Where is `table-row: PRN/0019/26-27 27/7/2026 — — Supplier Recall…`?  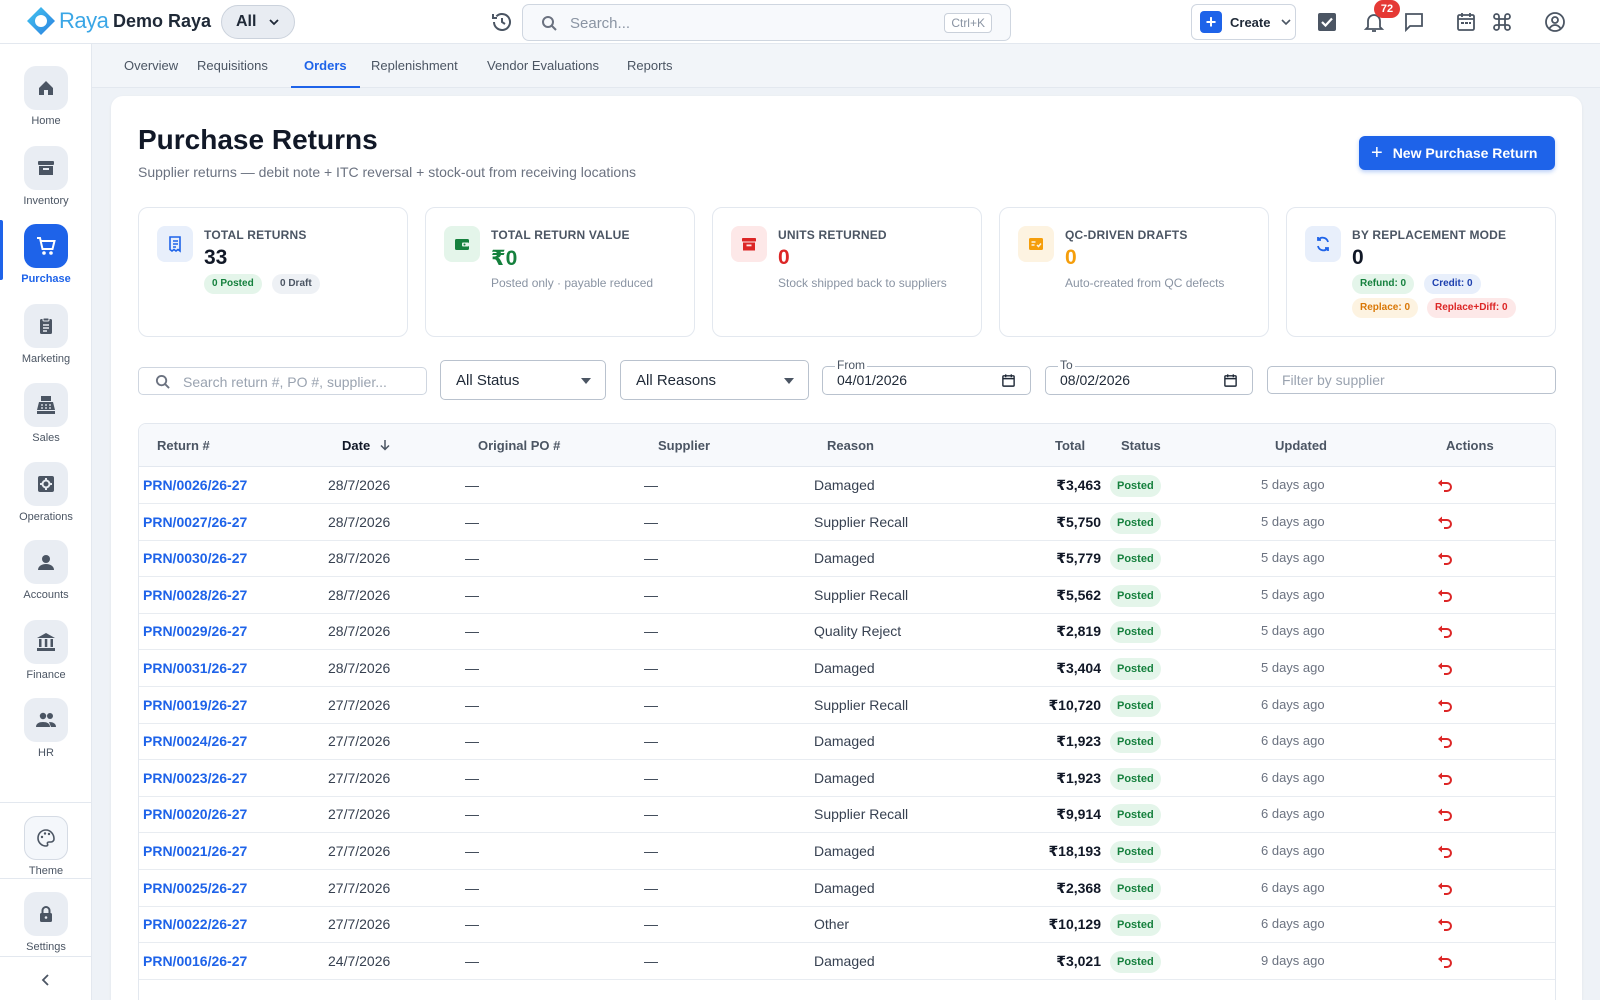 table-row: PRN/0019/26-27 27/7/2026 — — Supplier Recall… is located at coordinates (847, 705).